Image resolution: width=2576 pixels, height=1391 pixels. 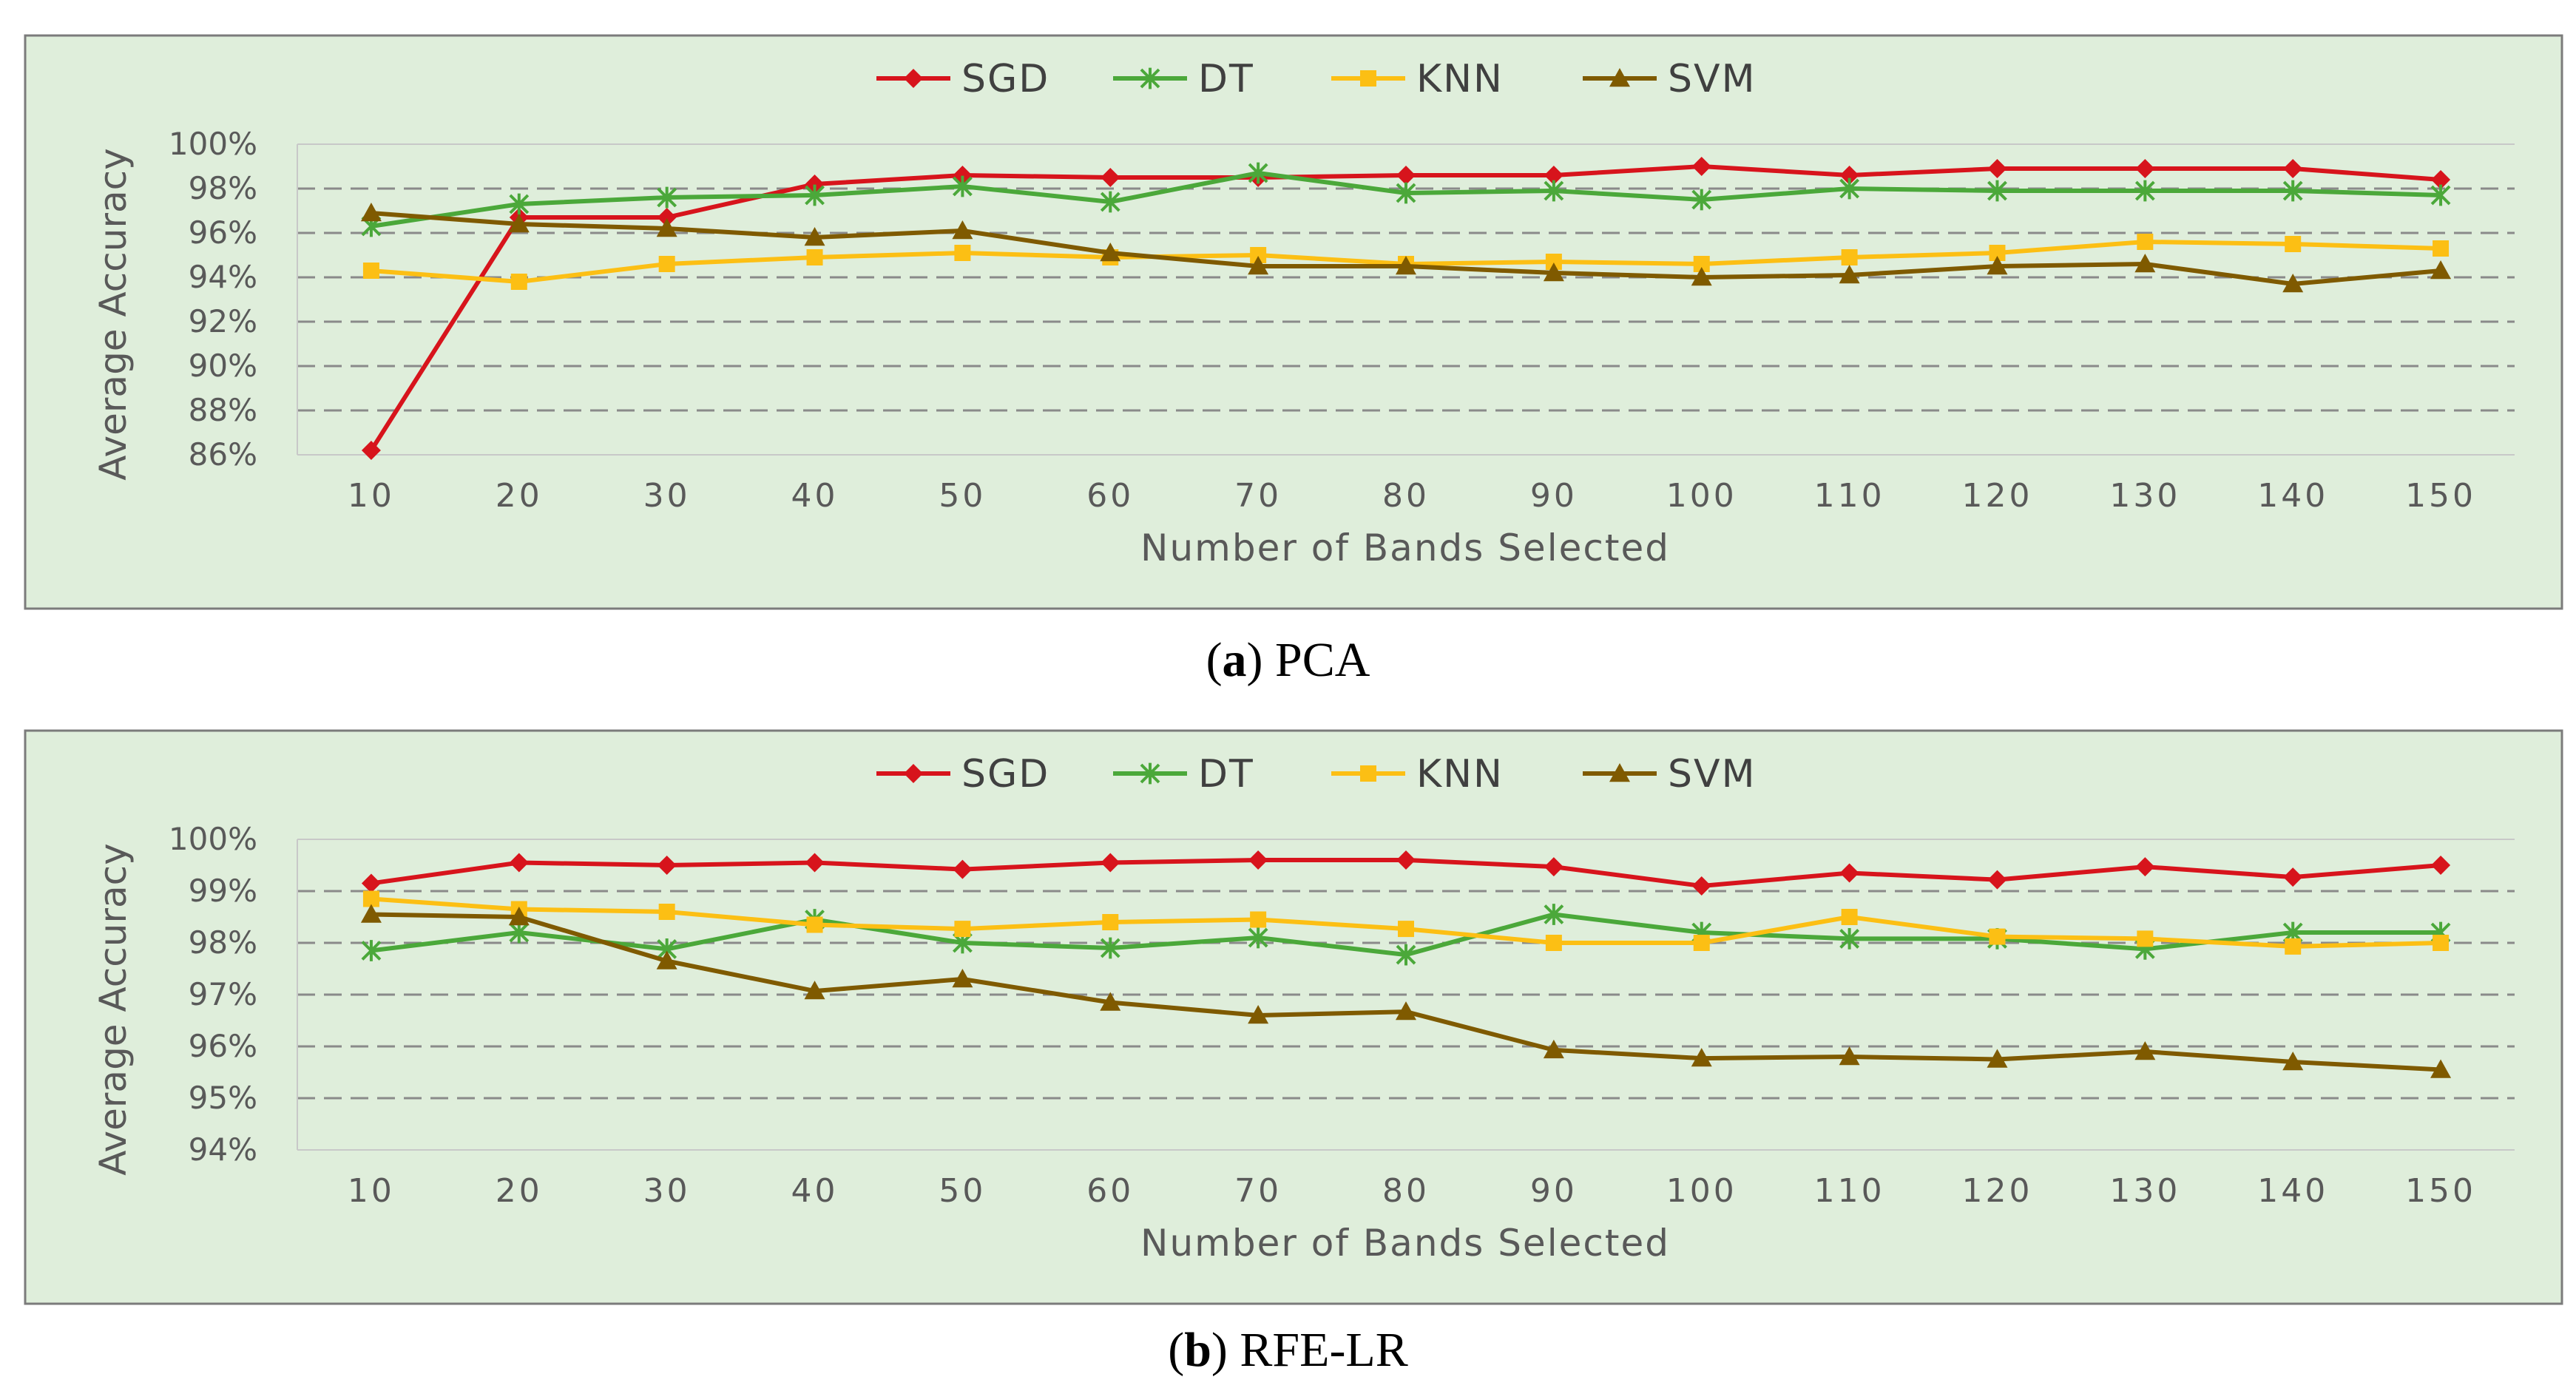 What do you see at coordinates (213, 839) in the screenshot?
I see `y-tick-label: 100%` at bounding box center [213, 839].